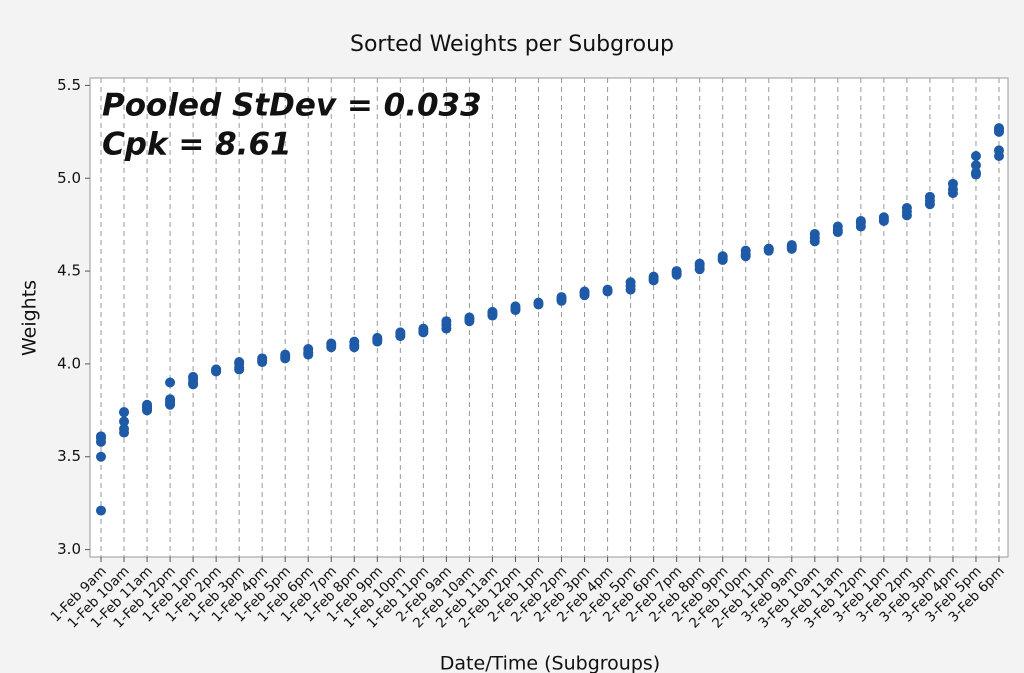 The image size is (1024, 673). What do you see at coordinates (69, 549) in the screenshot?
I see `y-tick-label: 3.0` at bounding box center [69, 549].